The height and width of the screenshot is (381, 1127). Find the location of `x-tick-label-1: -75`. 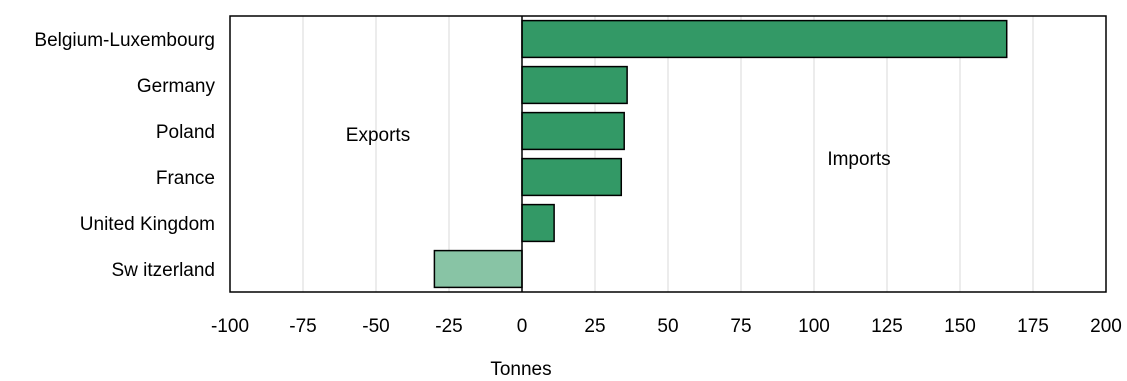

x-tick-label-1: -75 is located at coordinates (302, 326).